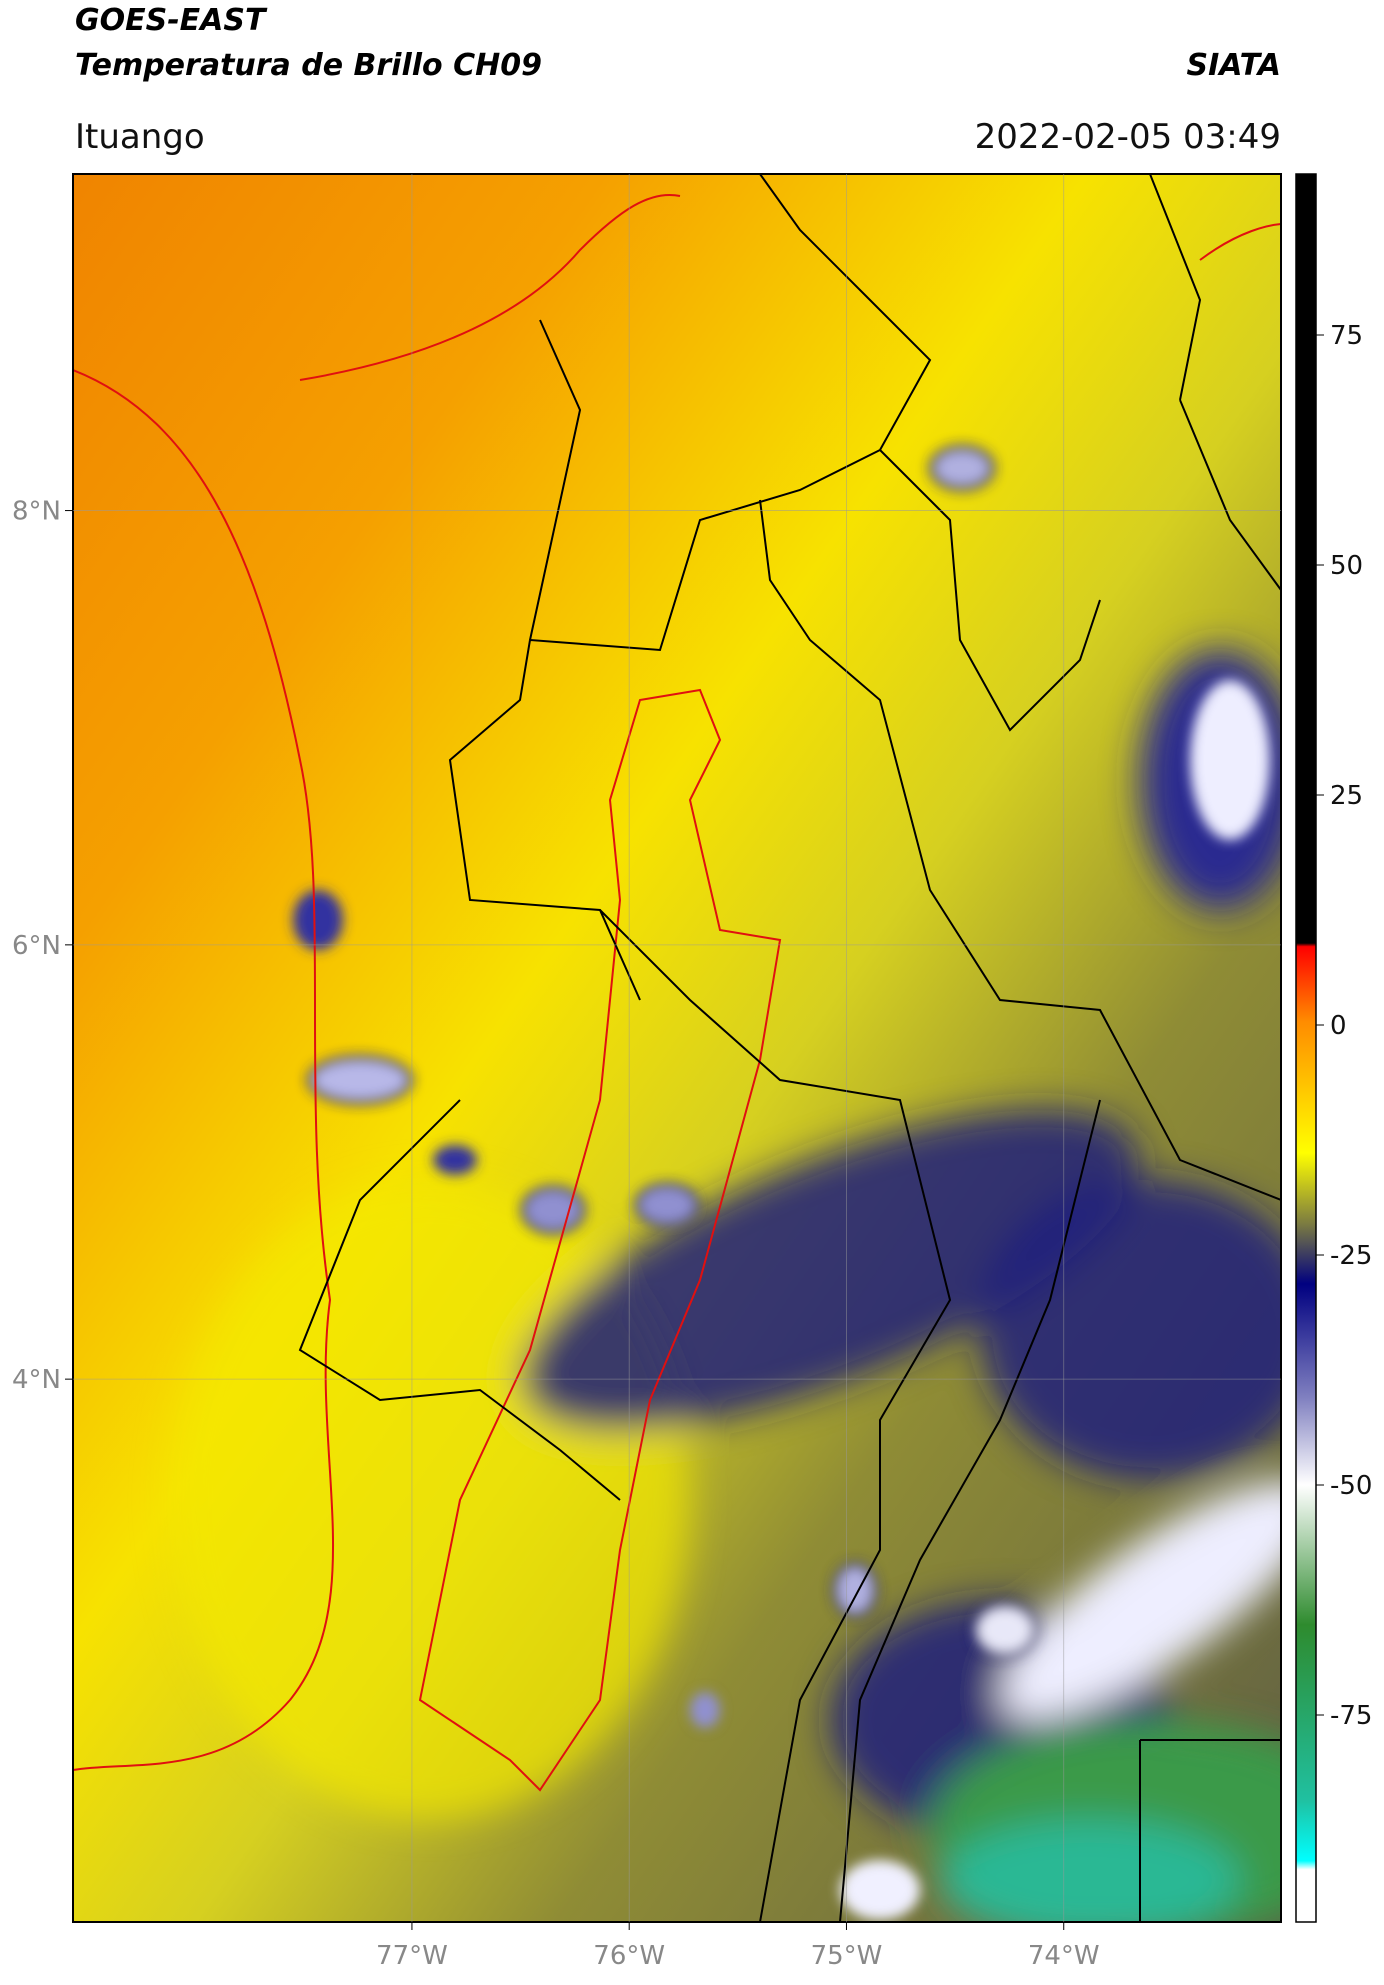 The image size is (1384, 1985). What do you see at coordinates (1351, 1256) in the screenshot?
I see `colorbar-tick-label: -25` at bounding box center [1351, 1256].